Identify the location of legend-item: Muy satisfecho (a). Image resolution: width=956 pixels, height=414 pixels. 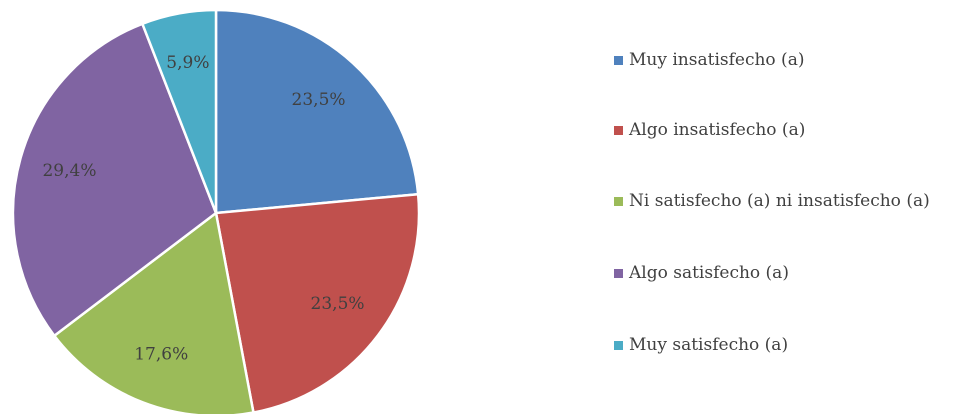
(781, 345).